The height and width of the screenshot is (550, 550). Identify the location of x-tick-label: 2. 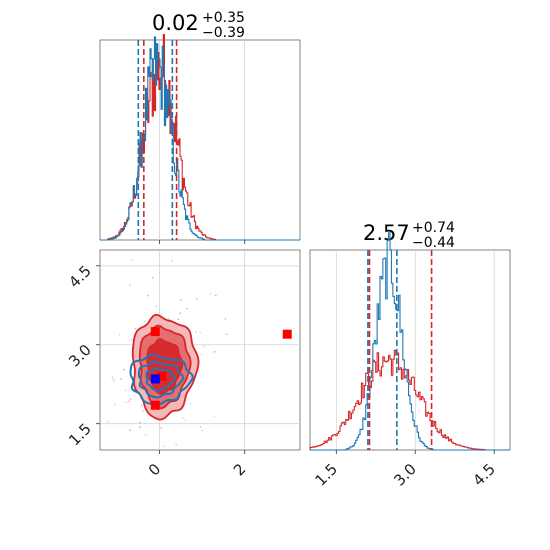
(239, 469).